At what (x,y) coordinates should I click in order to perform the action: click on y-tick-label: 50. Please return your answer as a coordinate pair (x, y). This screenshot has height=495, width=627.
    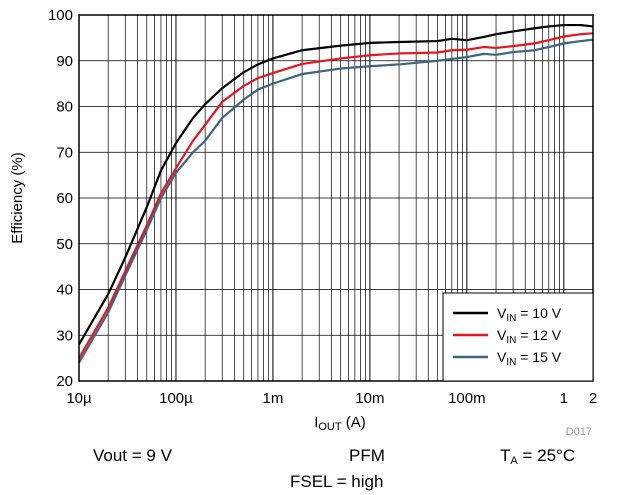
    Looking at the image, I should click on (64, 244).